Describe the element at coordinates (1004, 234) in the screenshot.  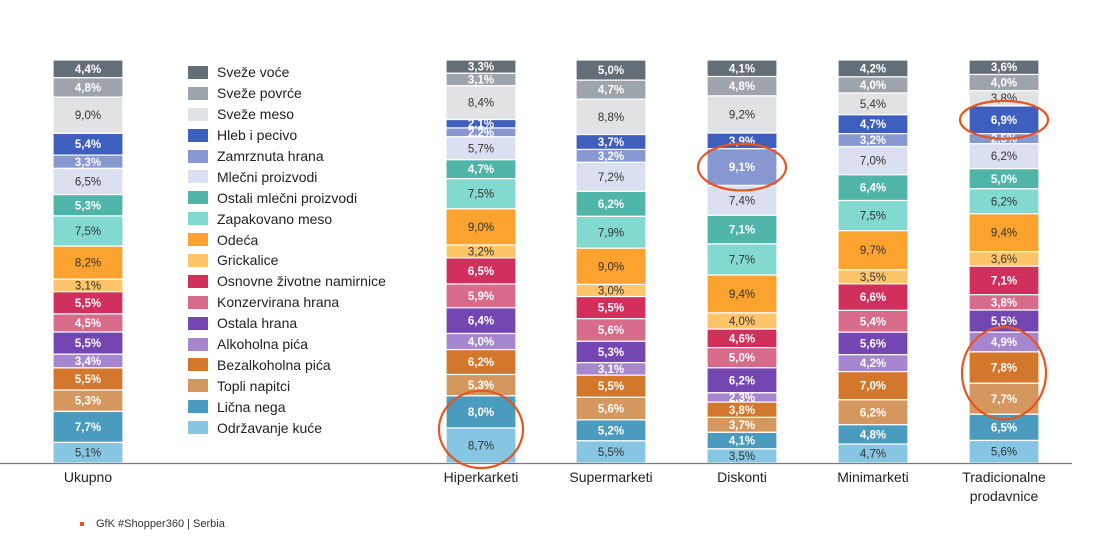
I see `data-label: 9,4%` at that location.